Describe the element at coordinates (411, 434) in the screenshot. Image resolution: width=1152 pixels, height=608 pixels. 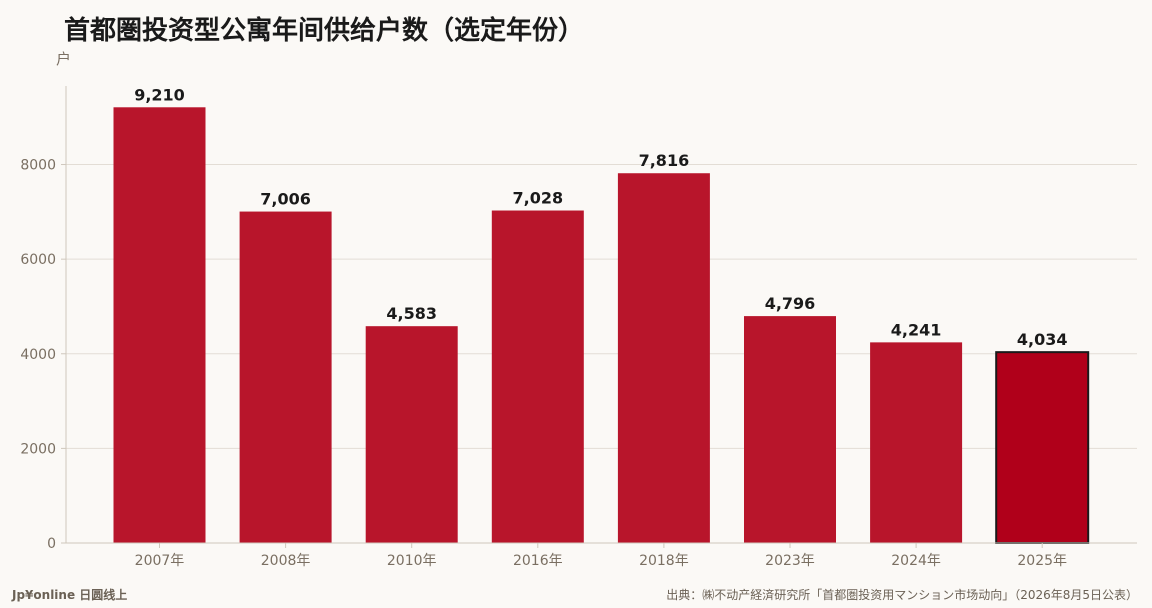
I see `bar-2010年` at that location.